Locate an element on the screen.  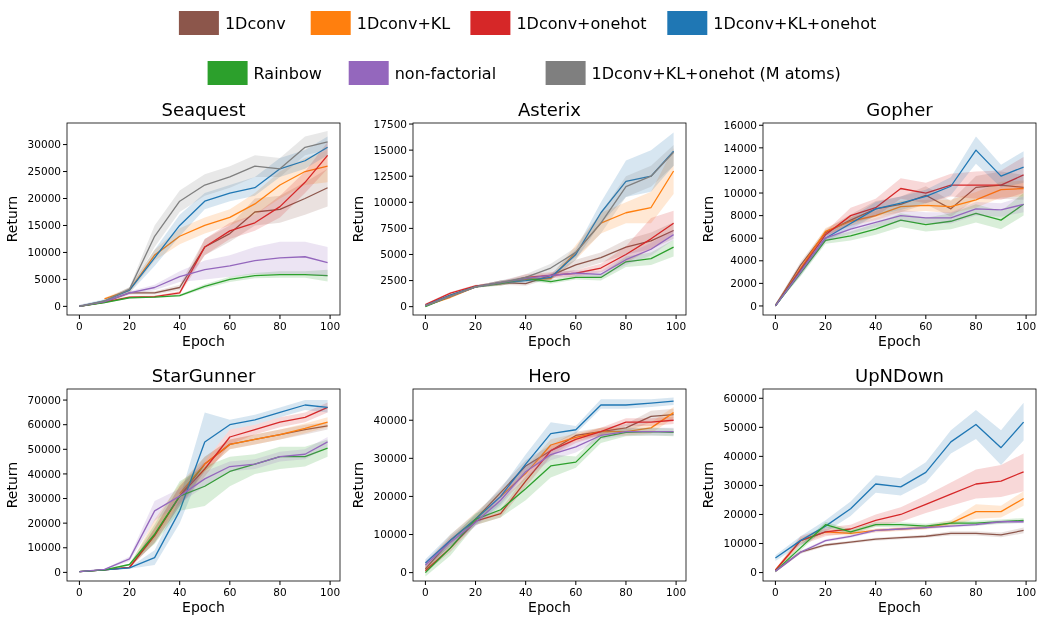
legend-label: 1Dconv+onehot is located at coordinates (581, 23).